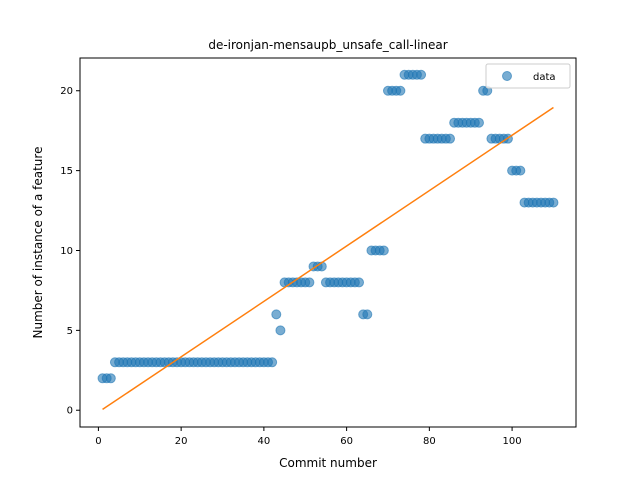 The image size is (640, 480). What do you see at coordinates (327, 45) in the screenshot?
I see `chart-title: de-ironjan-mensaupb_unsafe_call-linear` at bounding box center [327, 45].